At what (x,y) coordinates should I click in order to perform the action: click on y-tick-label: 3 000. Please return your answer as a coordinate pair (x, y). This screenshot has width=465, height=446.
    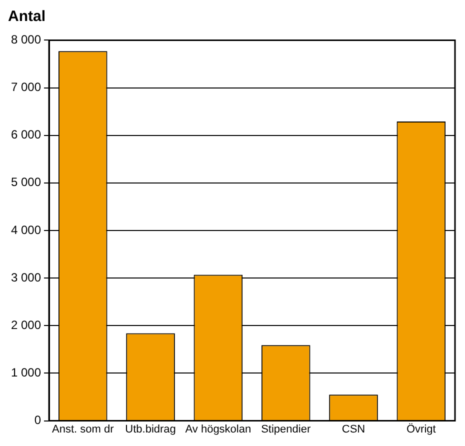
    Looking at the image, I should click on (26, 277).